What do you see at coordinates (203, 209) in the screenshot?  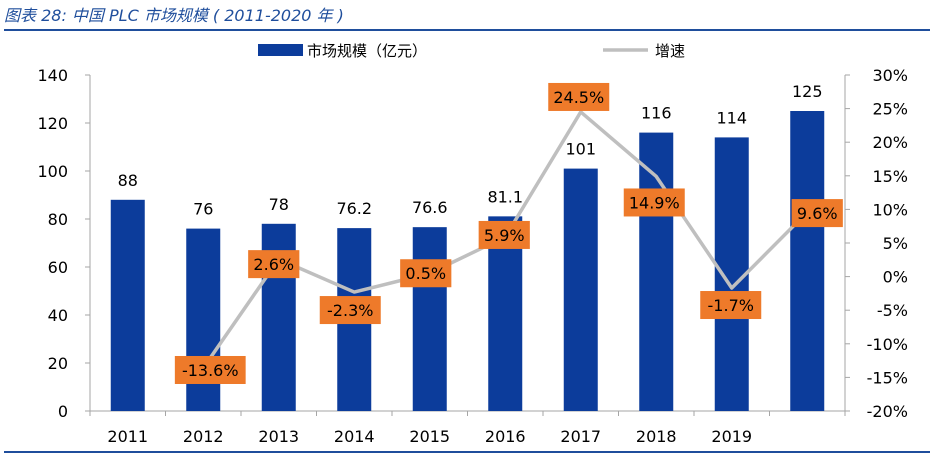 I see `bar-value-label: 76` at bounding box center [203, 209].